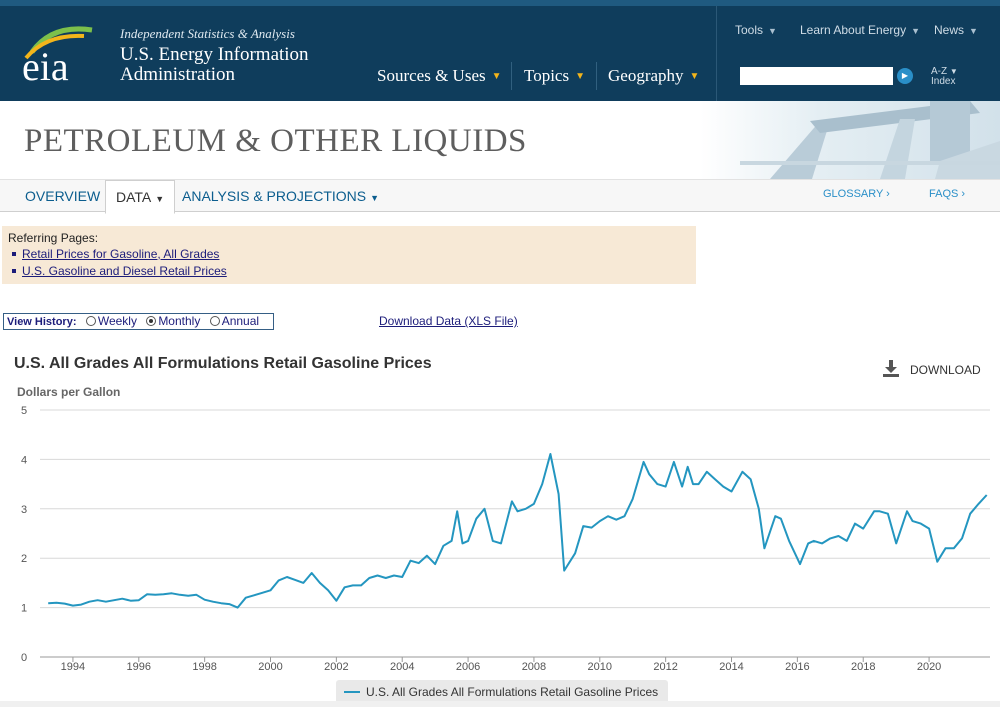 The height and width of the screenshot is (707, 1000). What do you see at coordinates (53, 238) in the screenshot?
I see `referring-heading: Referring Pages:` at bounding box center [53, 238].